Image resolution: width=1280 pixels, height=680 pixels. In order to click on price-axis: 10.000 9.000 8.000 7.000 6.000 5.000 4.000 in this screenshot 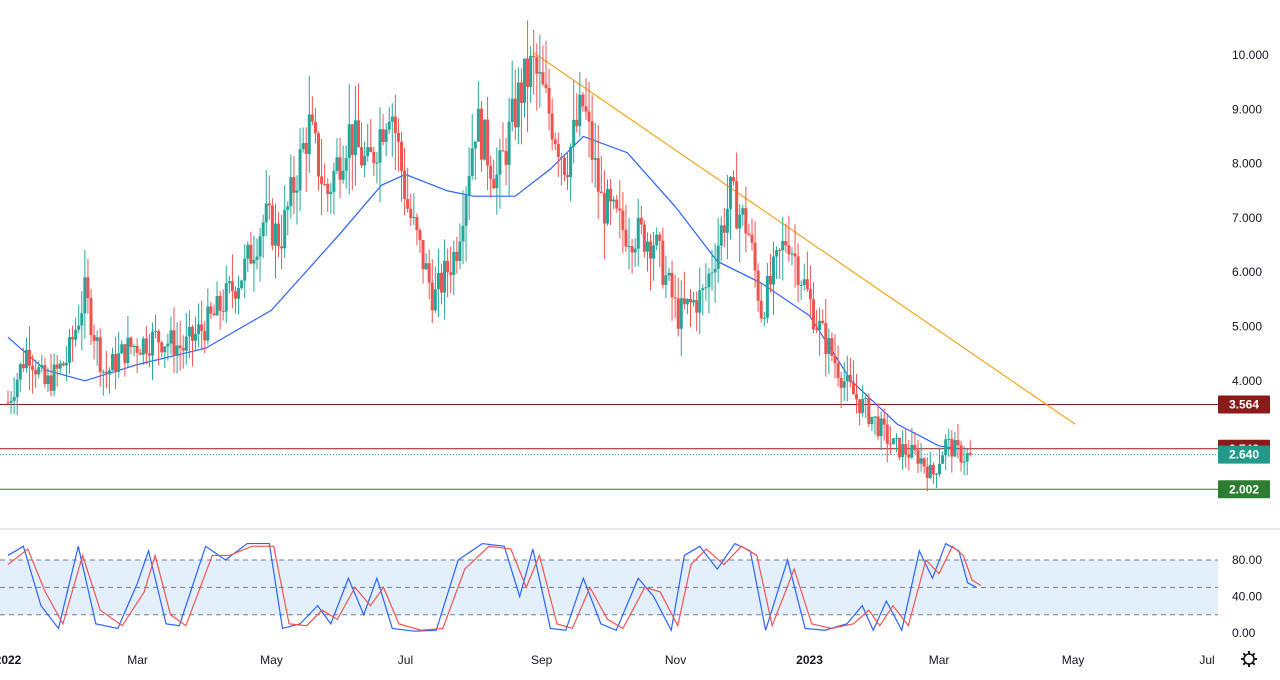, I will do `click(1250, 218)`.